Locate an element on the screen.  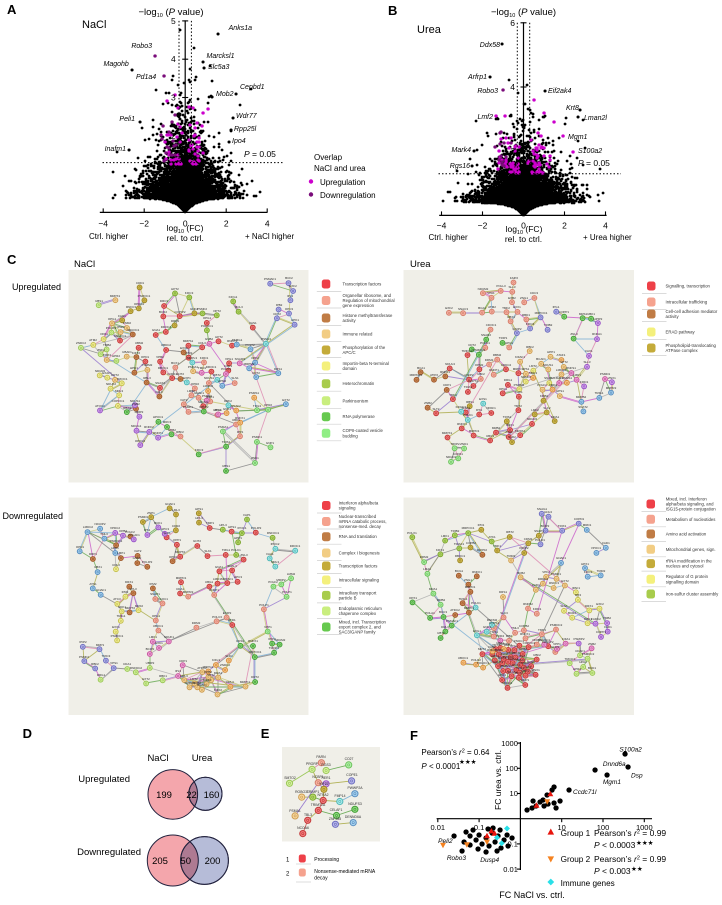
svg-text: C is located at coordinates (12, 259).